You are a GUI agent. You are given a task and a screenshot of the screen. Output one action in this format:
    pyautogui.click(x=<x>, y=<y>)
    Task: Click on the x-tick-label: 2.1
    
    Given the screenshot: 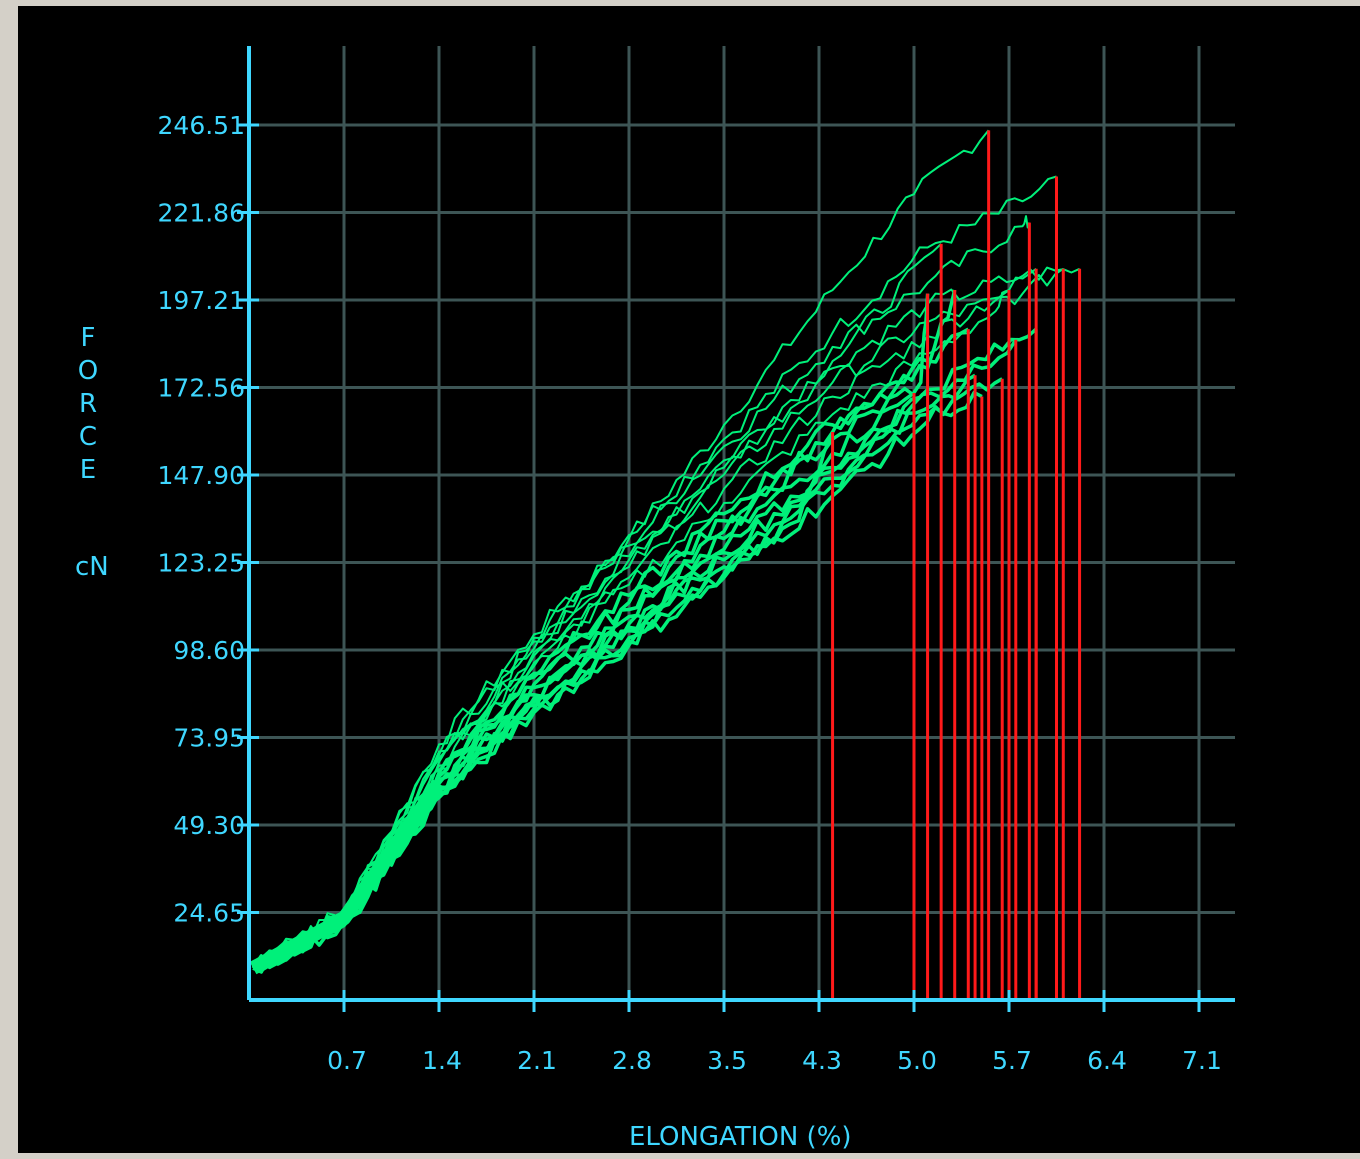 What is the action you would take?
    pyautogui.click(x=537, y=1060)
    